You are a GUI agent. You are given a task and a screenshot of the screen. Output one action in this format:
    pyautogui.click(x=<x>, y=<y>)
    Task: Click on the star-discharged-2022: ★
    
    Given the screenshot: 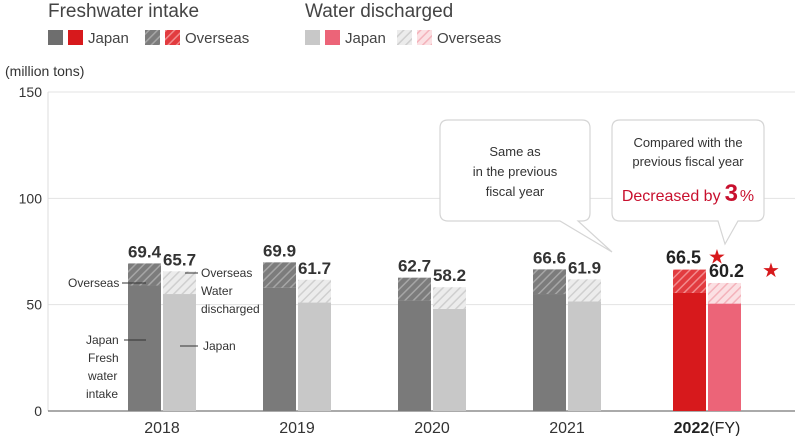 What is the action you would take?
    pyautogui.click(x=771, y=271)
    